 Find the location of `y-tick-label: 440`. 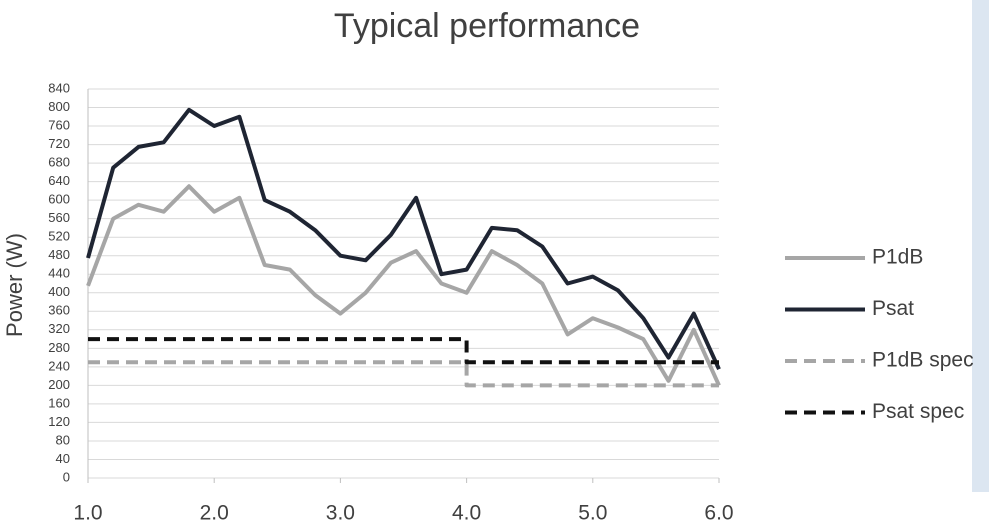

y-tick-label: 440 is located at coordinates (59, 273).